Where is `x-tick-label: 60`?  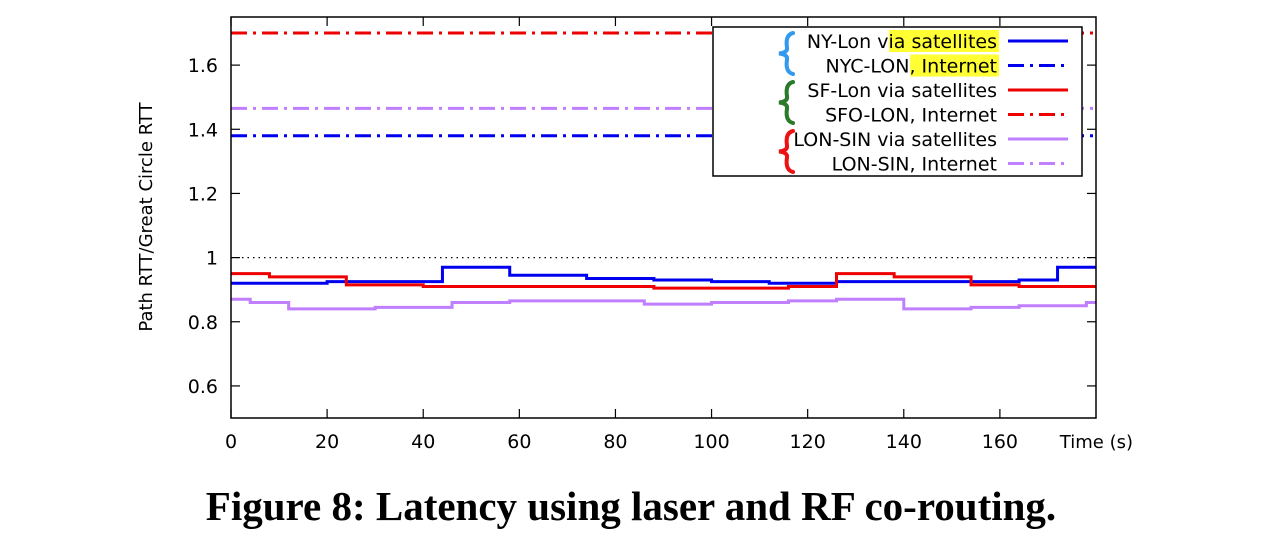 x-tick-label: 60 is located at coordinates (519, 442).